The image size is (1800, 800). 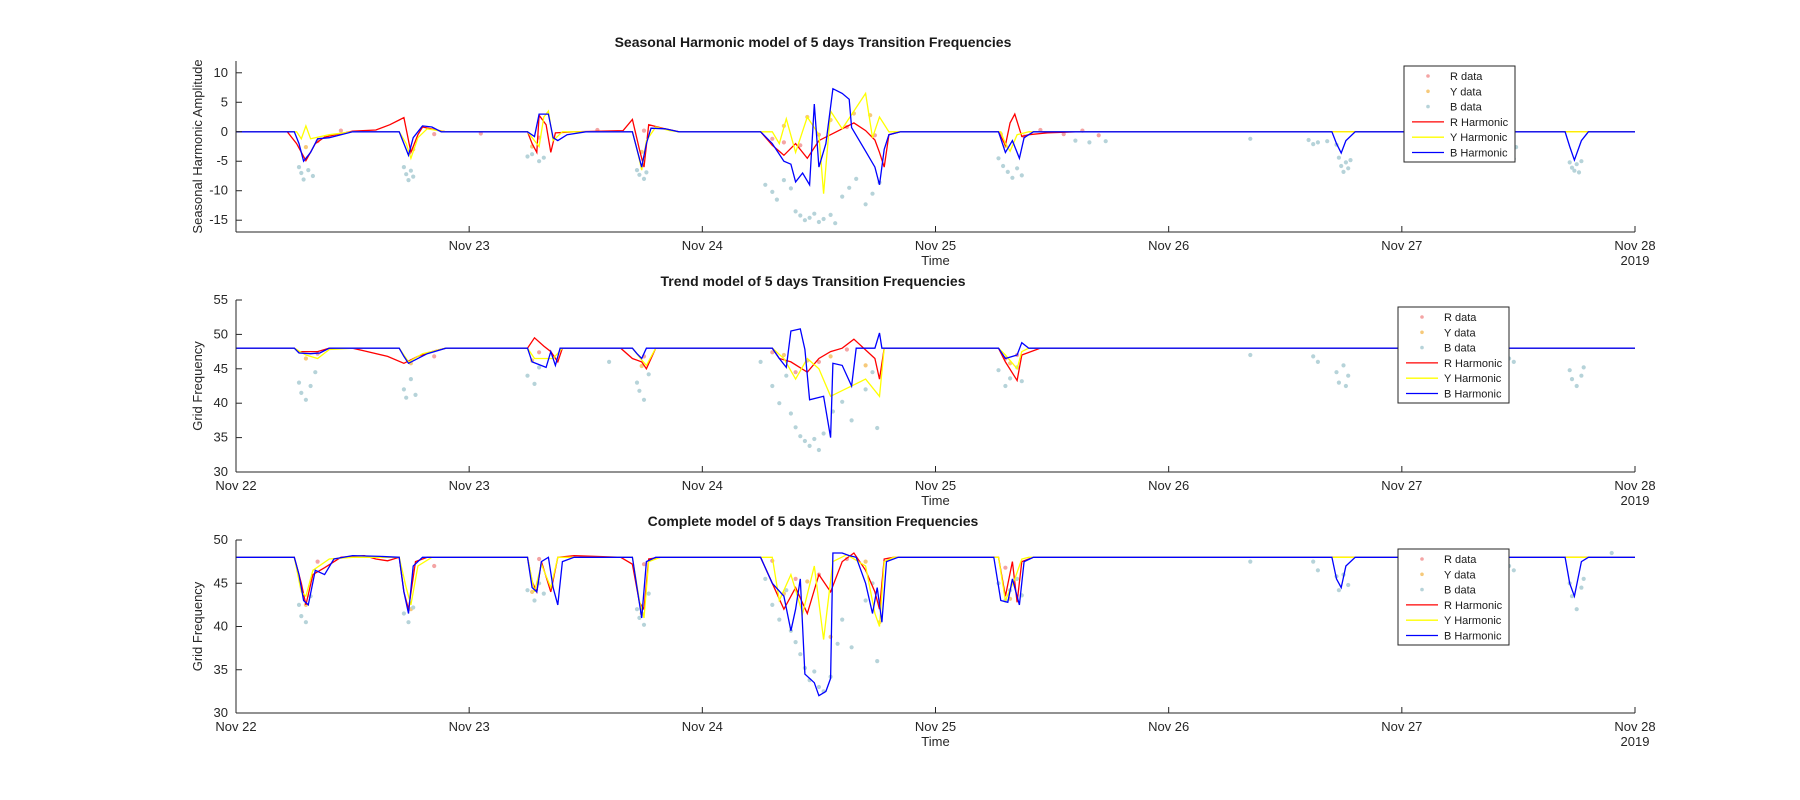 What do you see at coordinates (222, 160) in the screenshot?
I see `y-tick-label: -5` at bounding box center [222, 160].